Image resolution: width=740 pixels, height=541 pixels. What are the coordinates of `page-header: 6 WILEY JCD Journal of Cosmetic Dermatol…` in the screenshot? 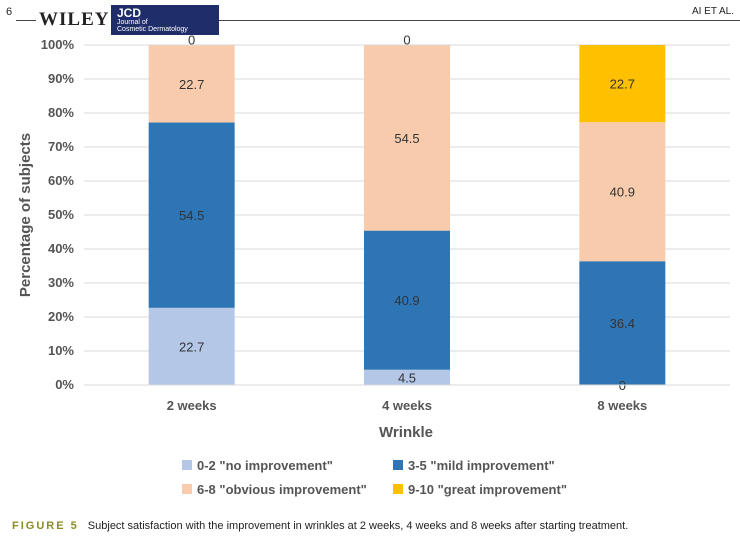 It's located at (370, 17).